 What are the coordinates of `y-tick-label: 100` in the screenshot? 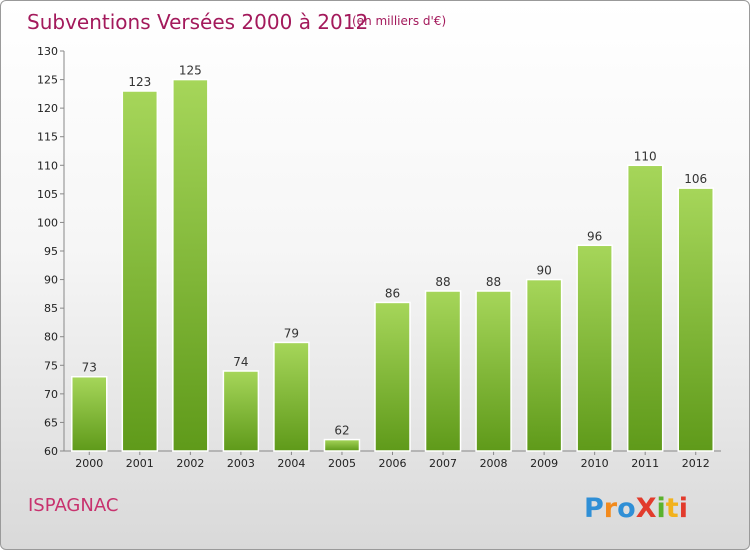 It's located at (47, 222).